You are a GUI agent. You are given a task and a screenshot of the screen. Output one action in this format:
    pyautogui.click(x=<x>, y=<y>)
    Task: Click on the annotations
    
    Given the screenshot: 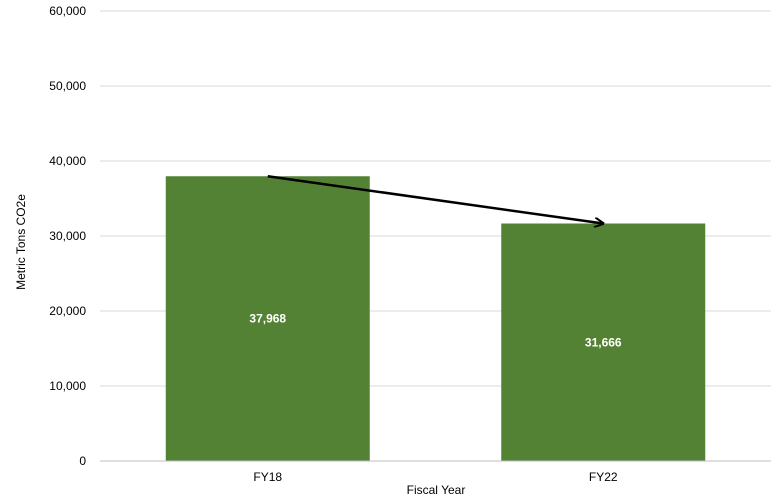 What is the action you would take?
    pyautogui.click(x=435, y=199)
    